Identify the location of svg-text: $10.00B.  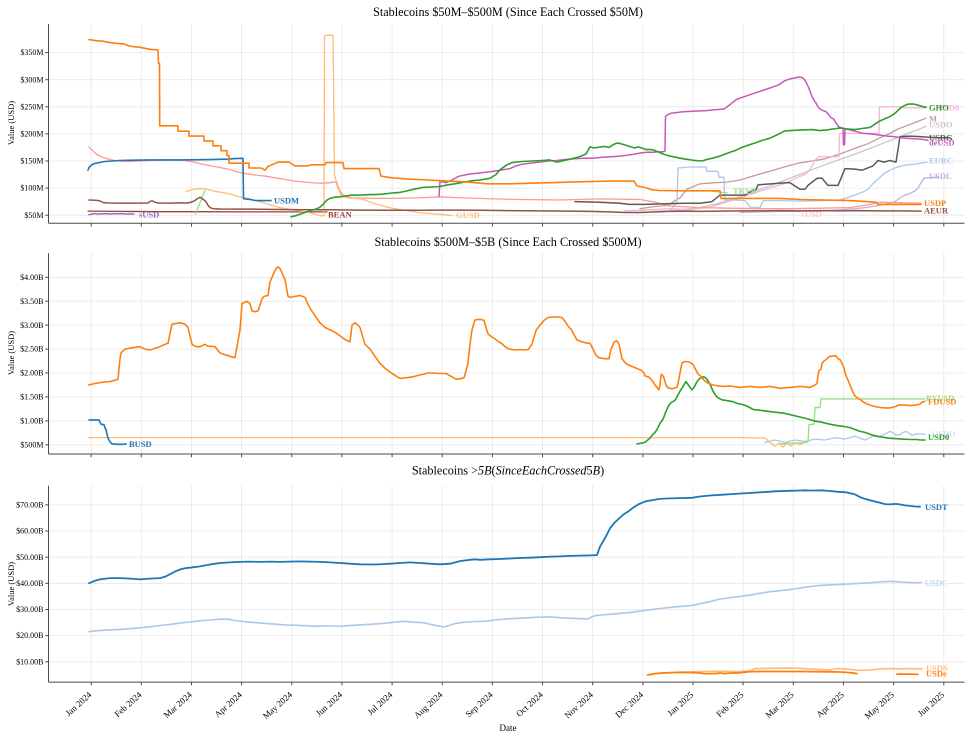
(29, 661).